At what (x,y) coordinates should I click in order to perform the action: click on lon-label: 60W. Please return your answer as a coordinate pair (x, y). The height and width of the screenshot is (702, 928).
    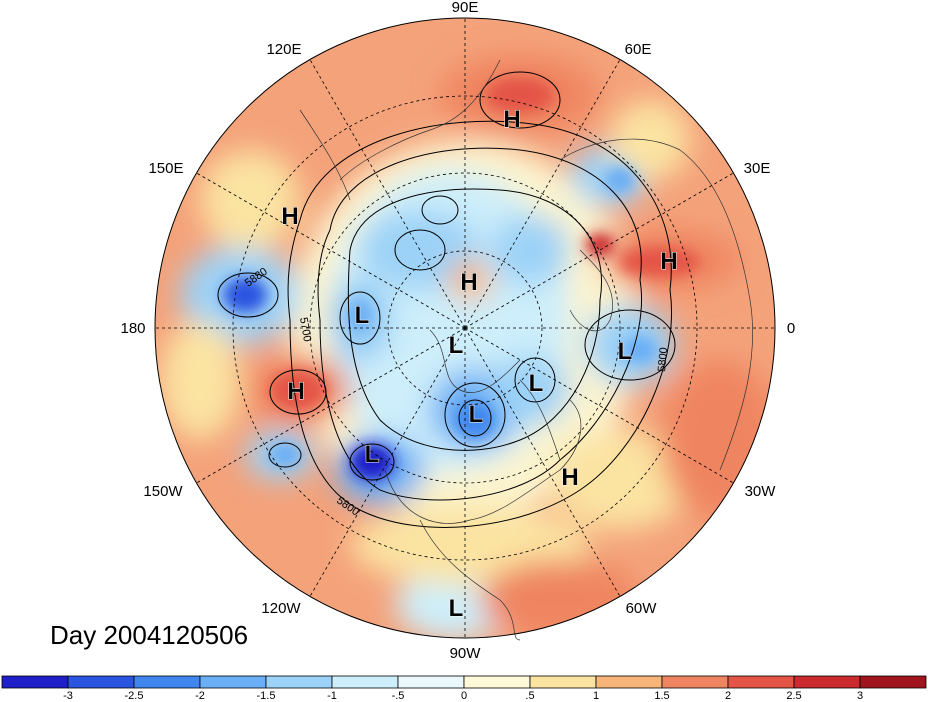
    Looking at the image, I should click on (642, 608).